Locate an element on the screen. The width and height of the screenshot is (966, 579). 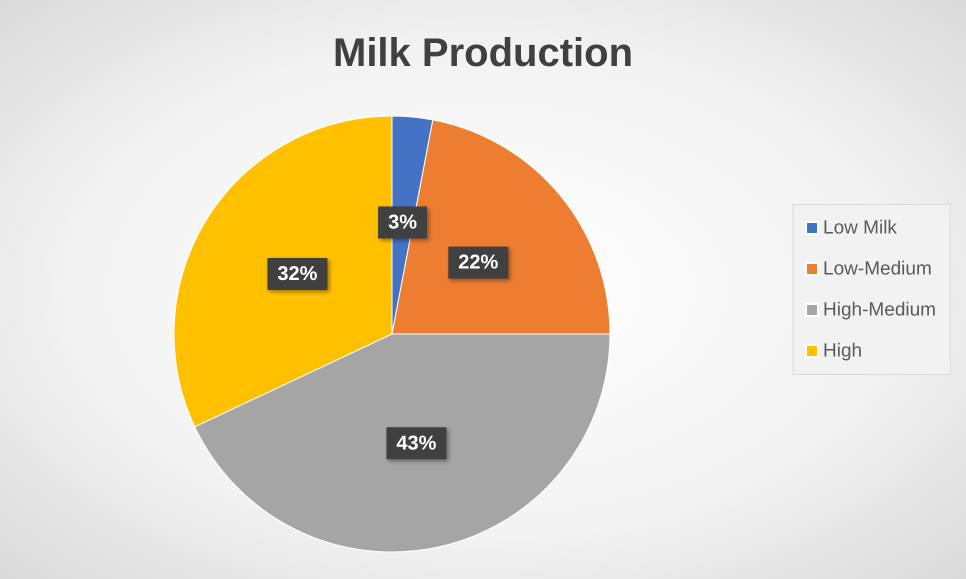
data-label: 22% is located at coordinates (478, 263).